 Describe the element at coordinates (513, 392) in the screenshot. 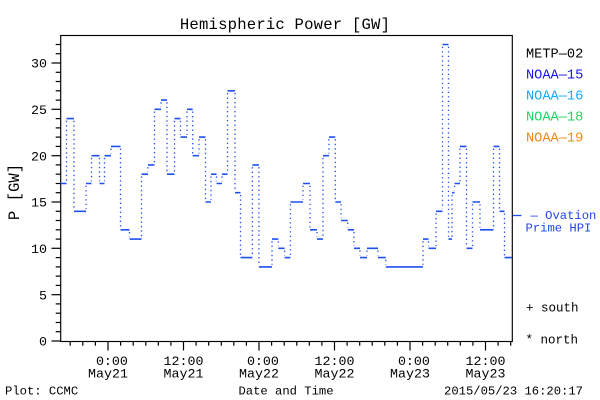

I see `svg-text: 2015/05/23 16:20:17` at that location.